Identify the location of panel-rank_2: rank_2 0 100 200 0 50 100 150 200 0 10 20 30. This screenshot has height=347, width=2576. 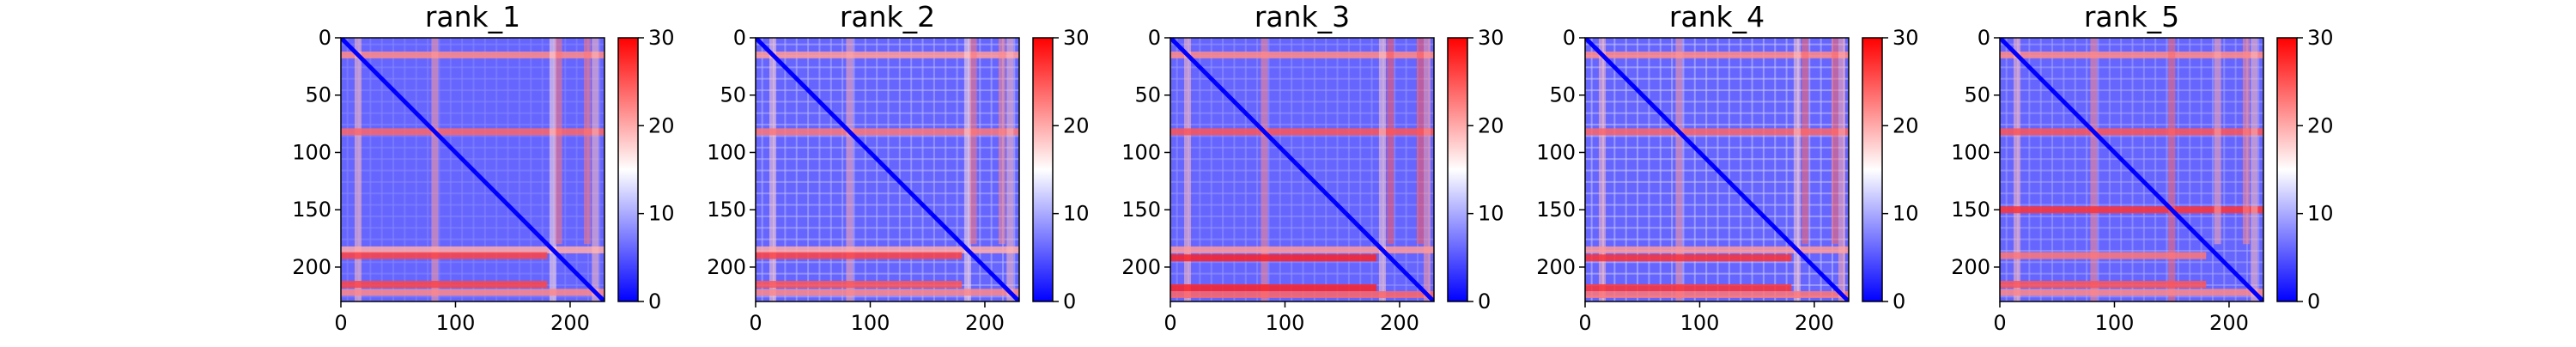
(898, 167).